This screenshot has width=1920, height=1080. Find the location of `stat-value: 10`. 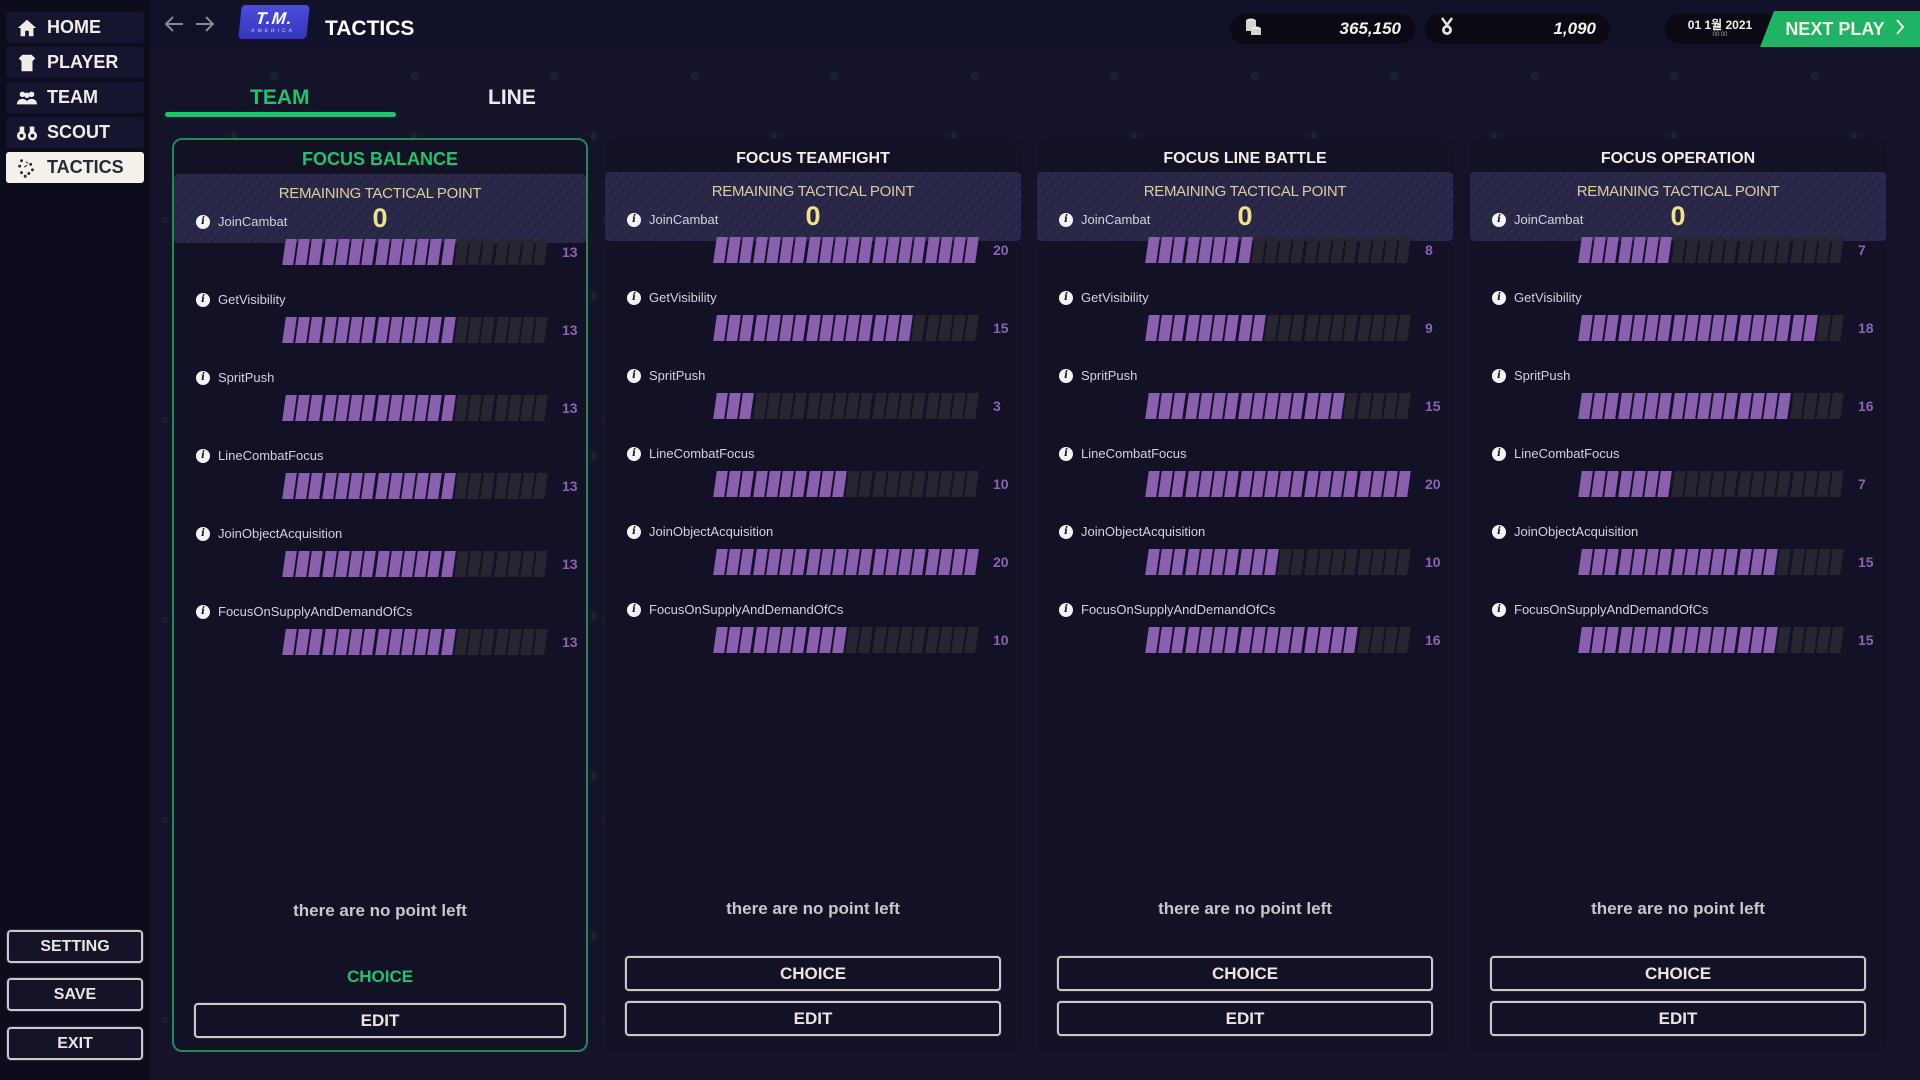

stat-value: 10 is located at coordinates (1001, 484).